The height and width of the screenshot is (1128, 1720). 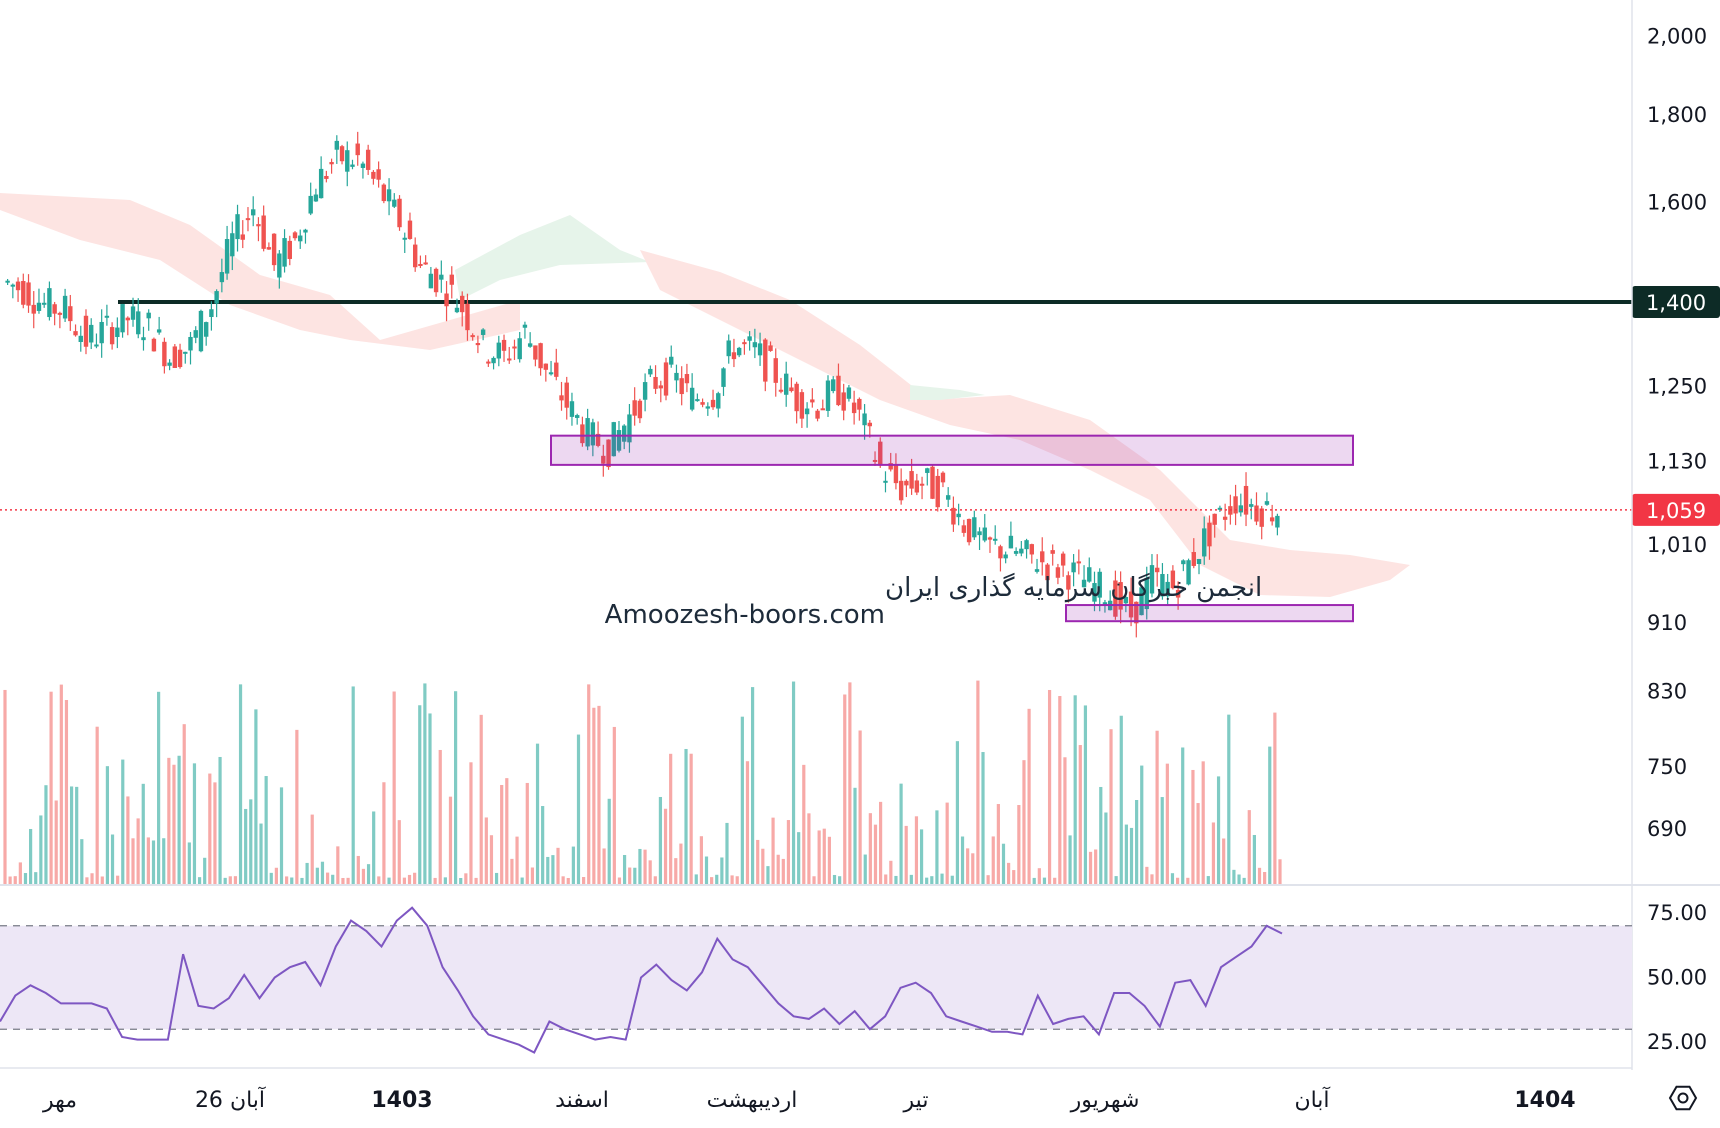 I want to click on rsi-axis: 75.00 50.00 25.00, so click(x=1677, y=977).